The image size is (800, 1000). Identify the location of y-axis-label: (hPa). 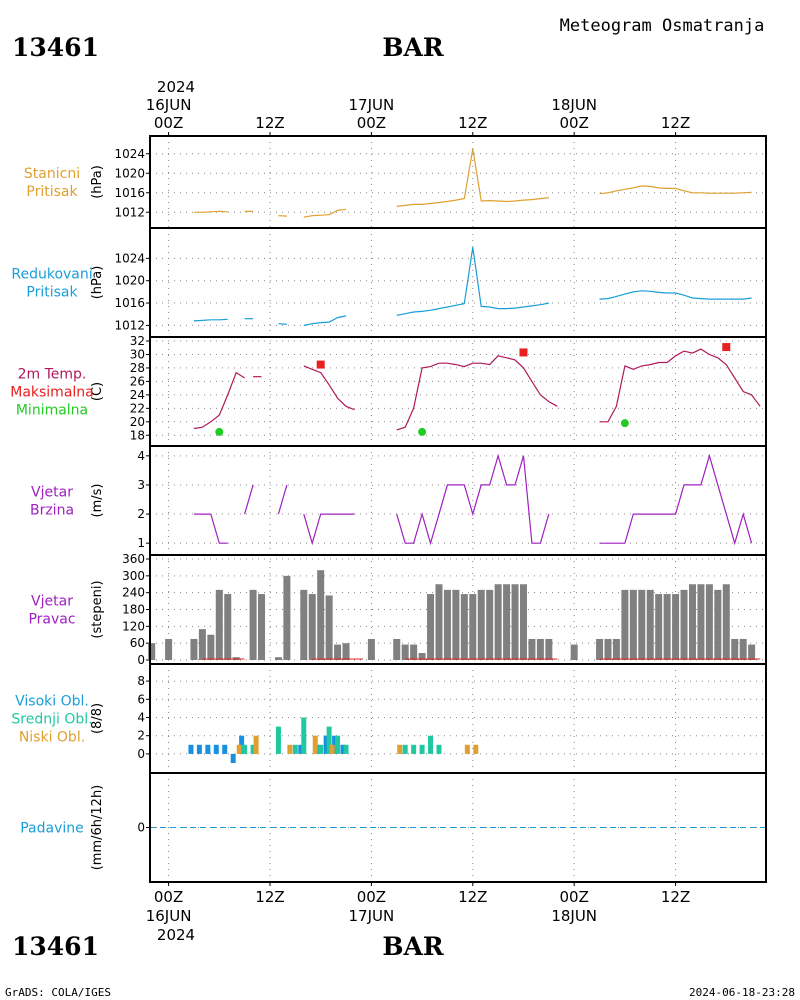
(97, 182).